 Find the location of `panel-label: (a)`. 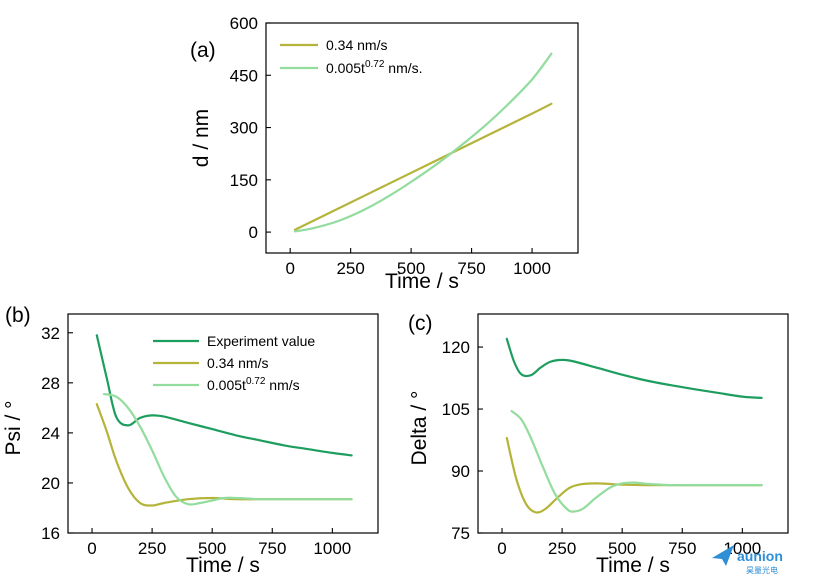

panel-label: (a) is located at coordinates (203, 50).